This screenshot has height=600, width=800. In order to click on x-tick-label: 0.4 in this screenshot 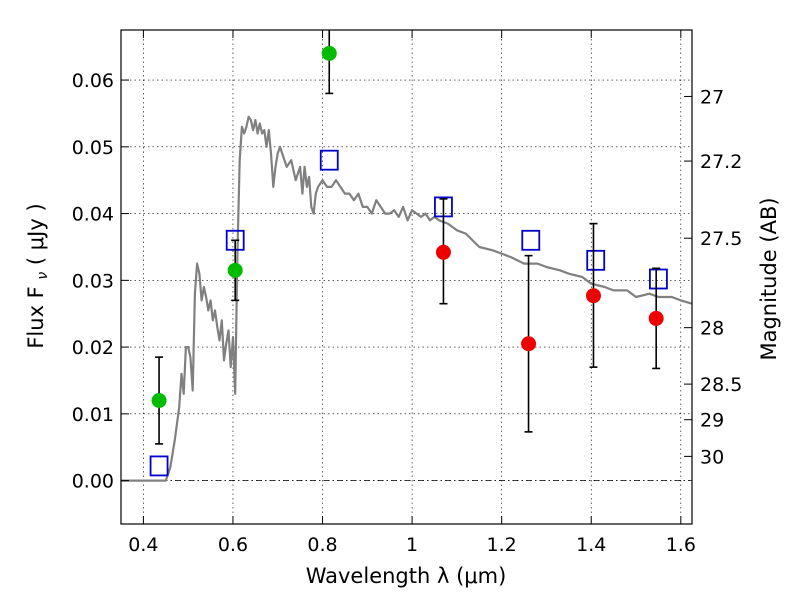, I will do `click(143, 545)`.